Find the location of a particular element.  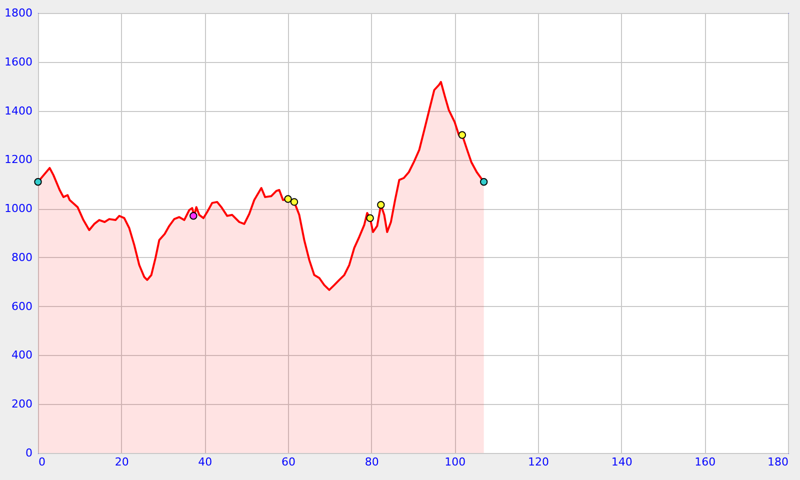

x-tick-label: 40 is located at coordinates (205, 462).